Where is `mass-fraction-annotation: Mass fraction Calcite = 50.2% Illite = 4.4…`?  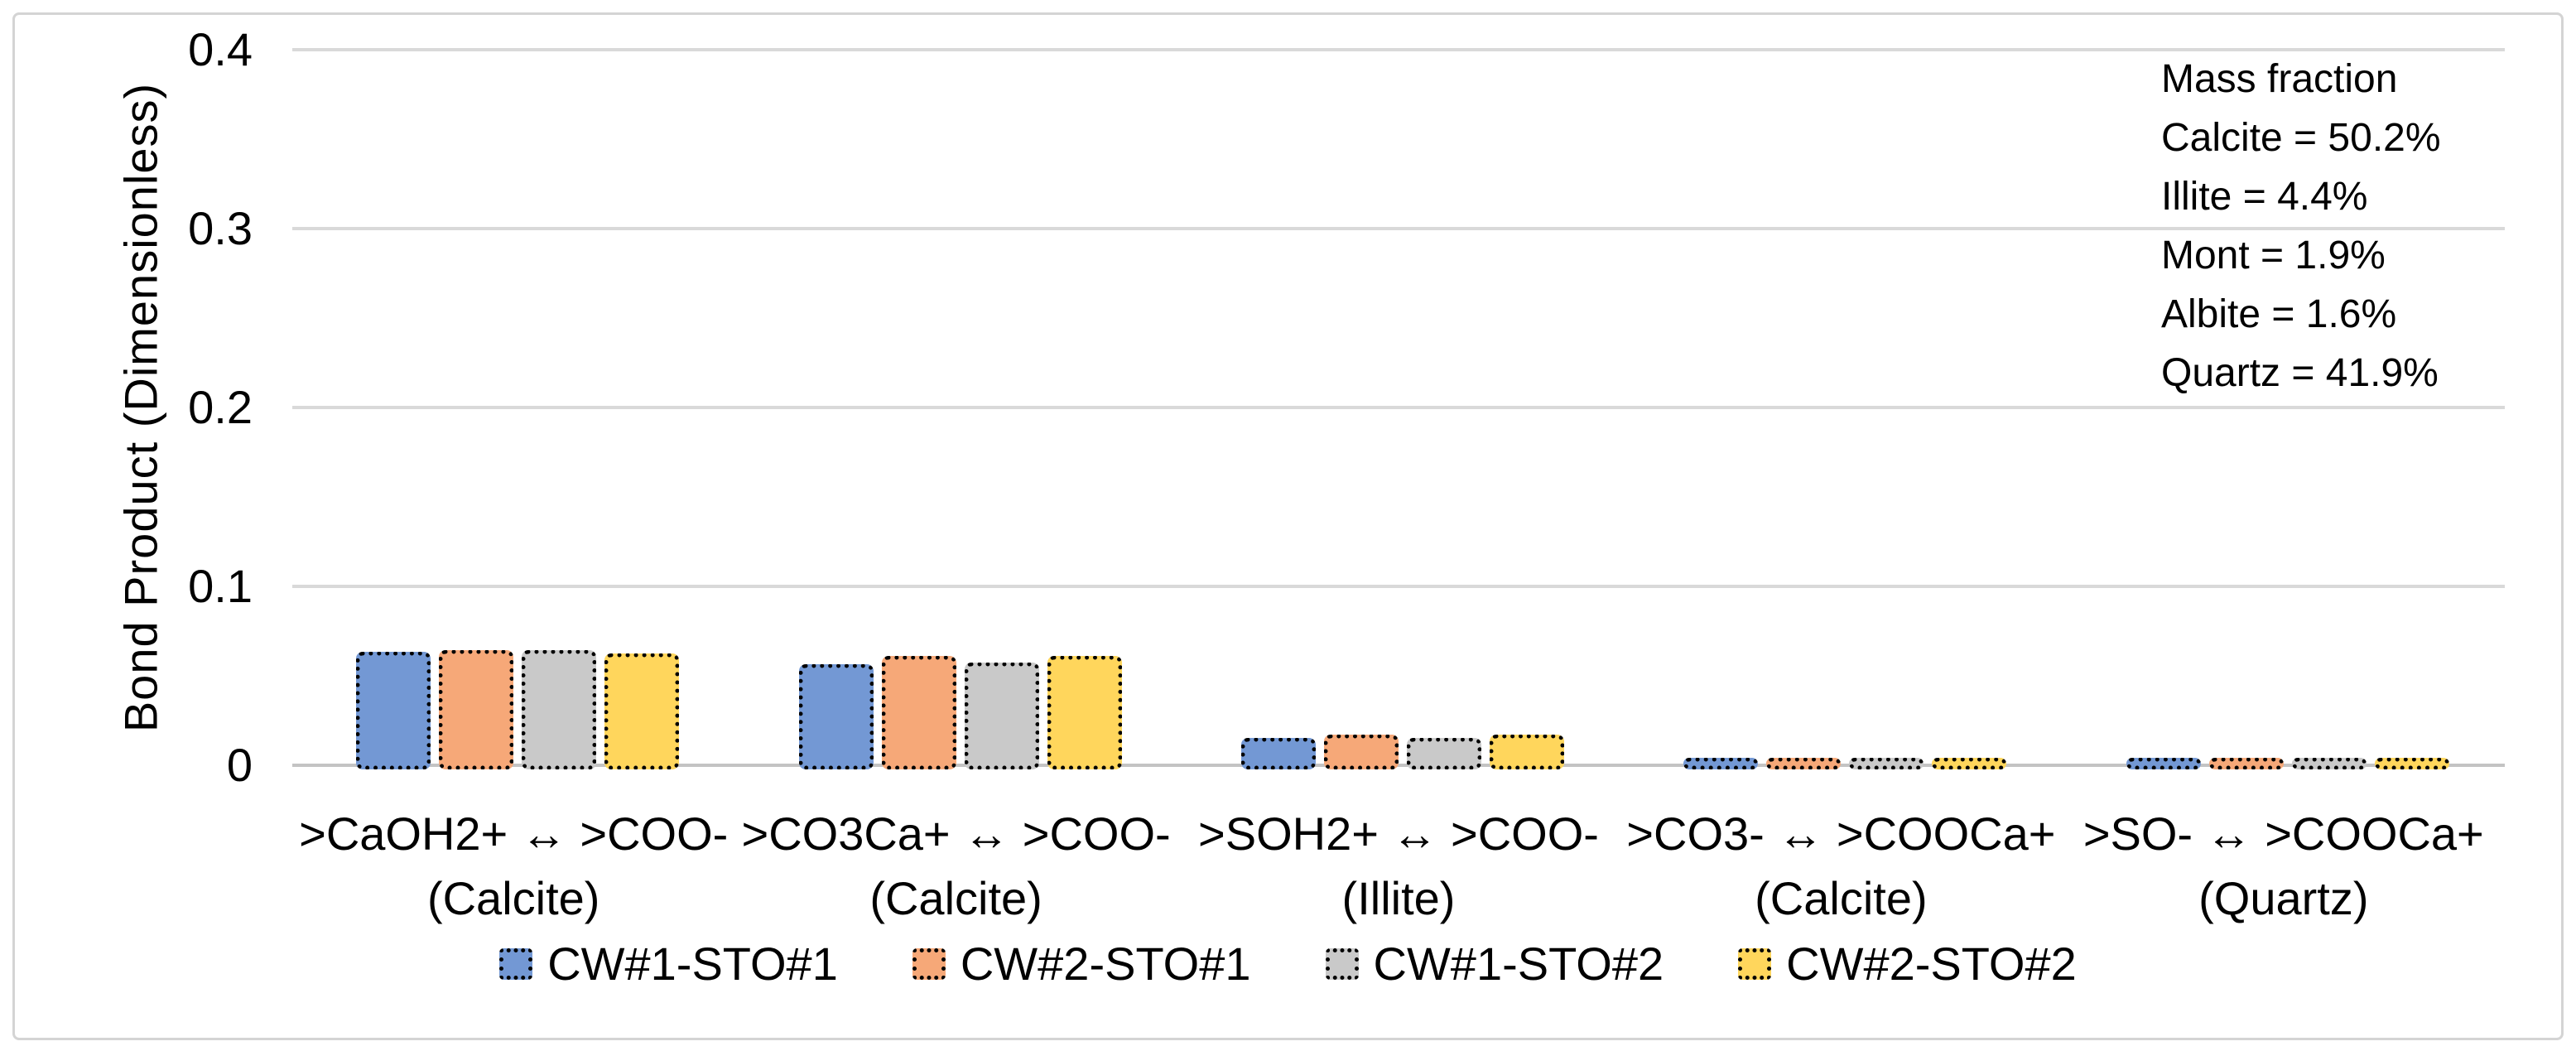 mass-fraction-annotation: Mass fraction Calcite = 50.2% Illite = 4.4… is located at coordinates (2301, 227).